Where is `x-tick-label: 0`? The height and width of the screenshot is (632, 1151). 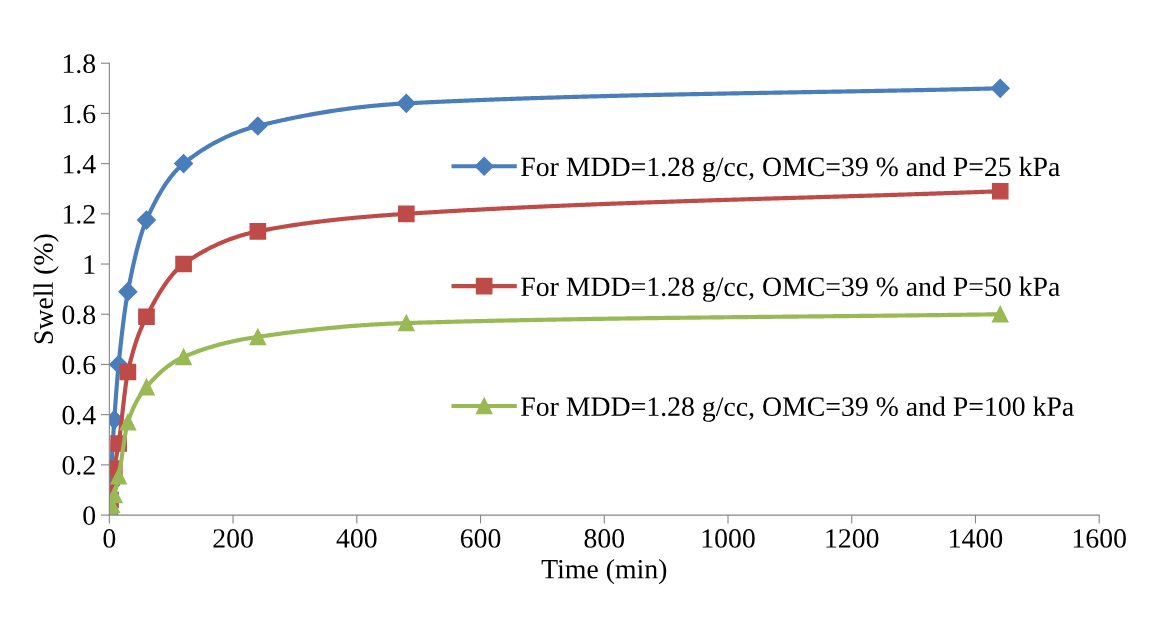
x-tick-label: 0 is located at coordinates (109, 538).